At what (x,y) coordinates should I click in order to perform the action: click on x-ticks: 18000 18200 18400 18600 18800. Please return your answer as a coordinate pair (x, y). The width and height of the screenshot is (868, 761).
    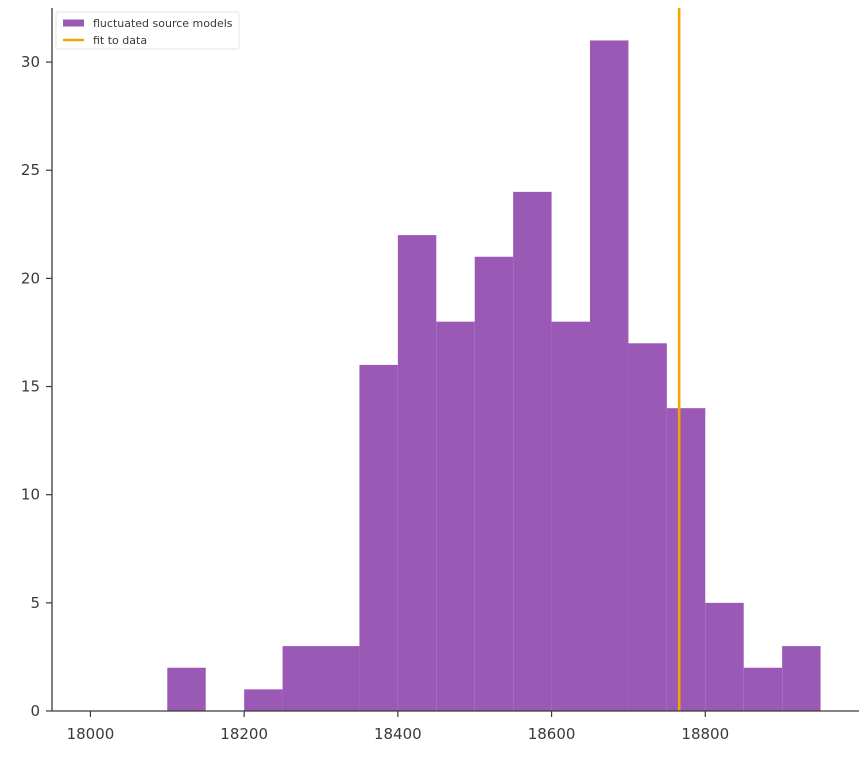
    Looking at the image, I should click on (398, 727).